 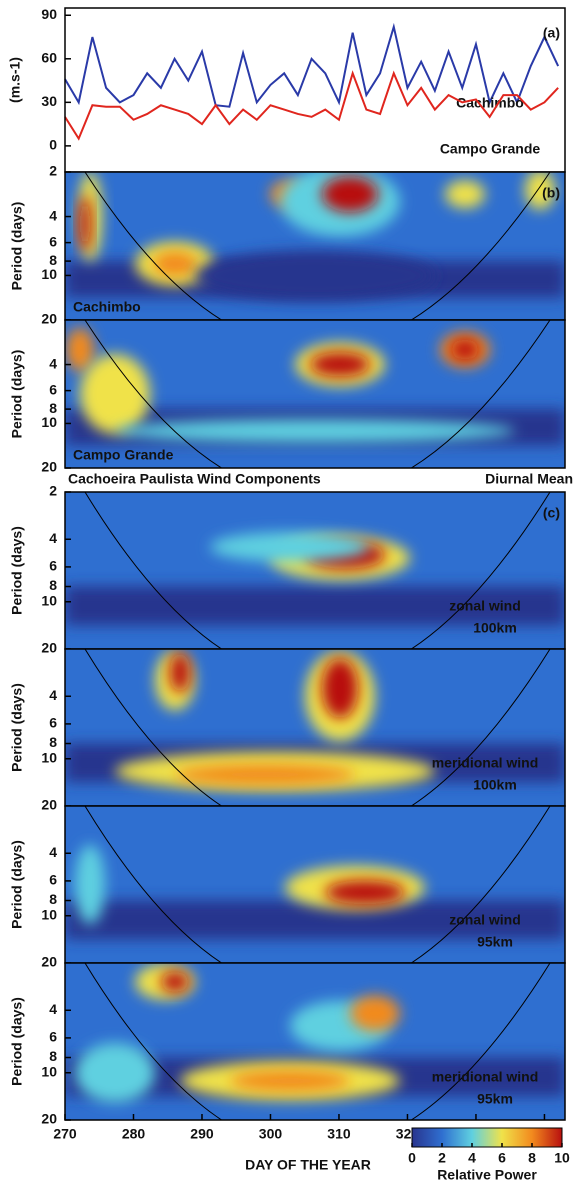 What do you see at coordinates (271, 1134) in the screenshot?
I see `x-tick-label: 300` at bounding box center [271, 1134].